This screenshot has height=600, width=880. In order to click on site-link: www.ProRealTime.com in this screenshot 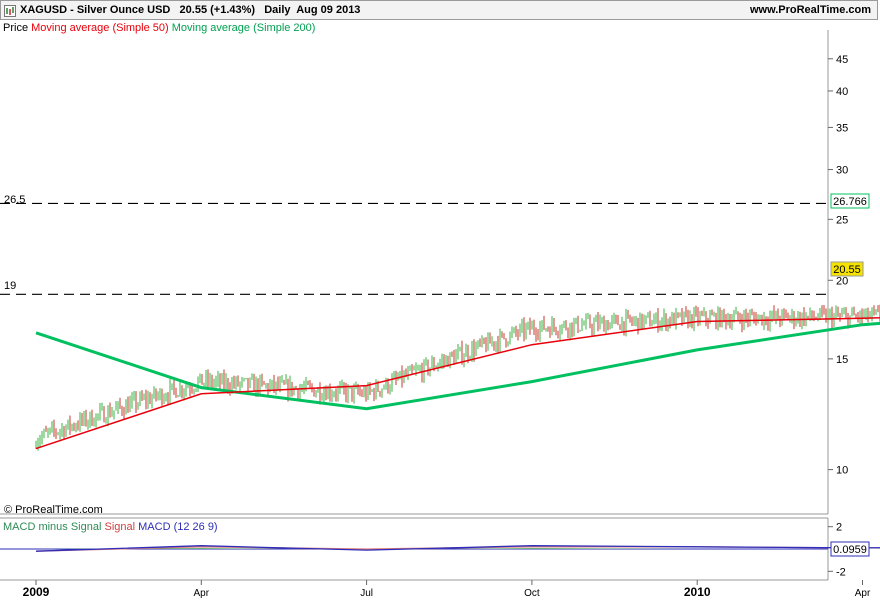, I will do `click(810, 10)`.